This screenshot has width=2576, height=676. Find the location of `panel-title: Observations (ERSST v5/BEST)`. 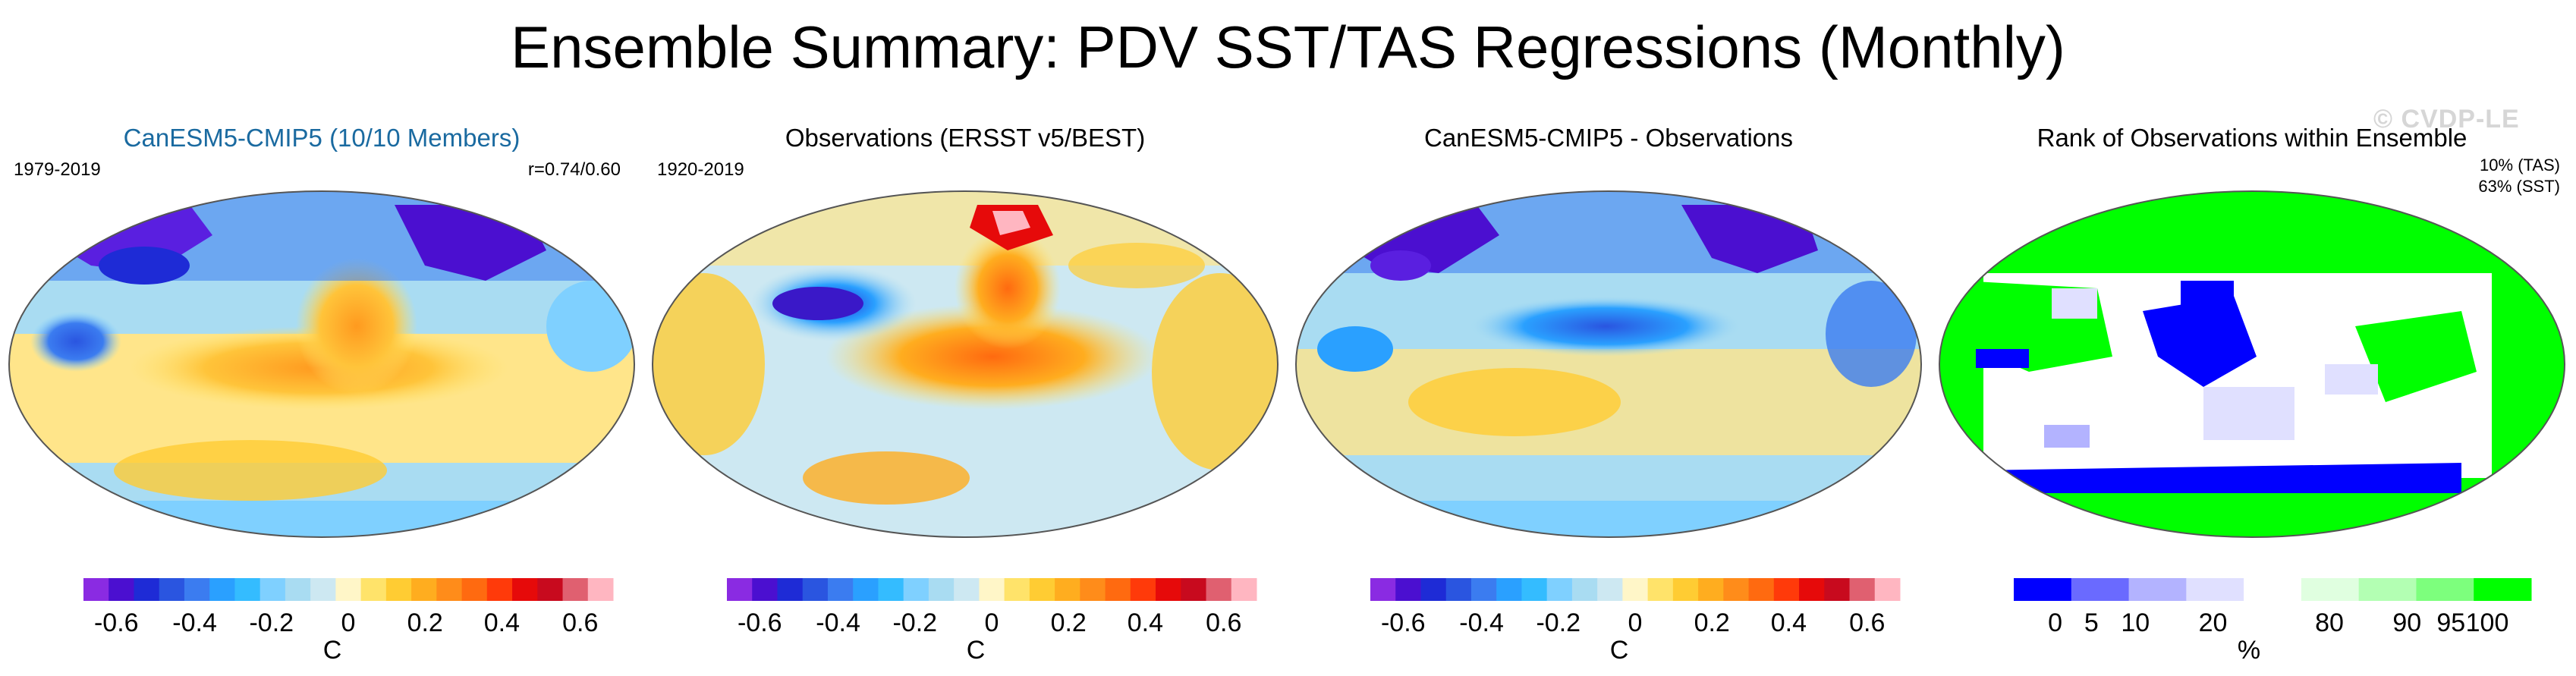

panel-title: Observations (ERSST v5/BEST) is located at coordinates (965, 138).